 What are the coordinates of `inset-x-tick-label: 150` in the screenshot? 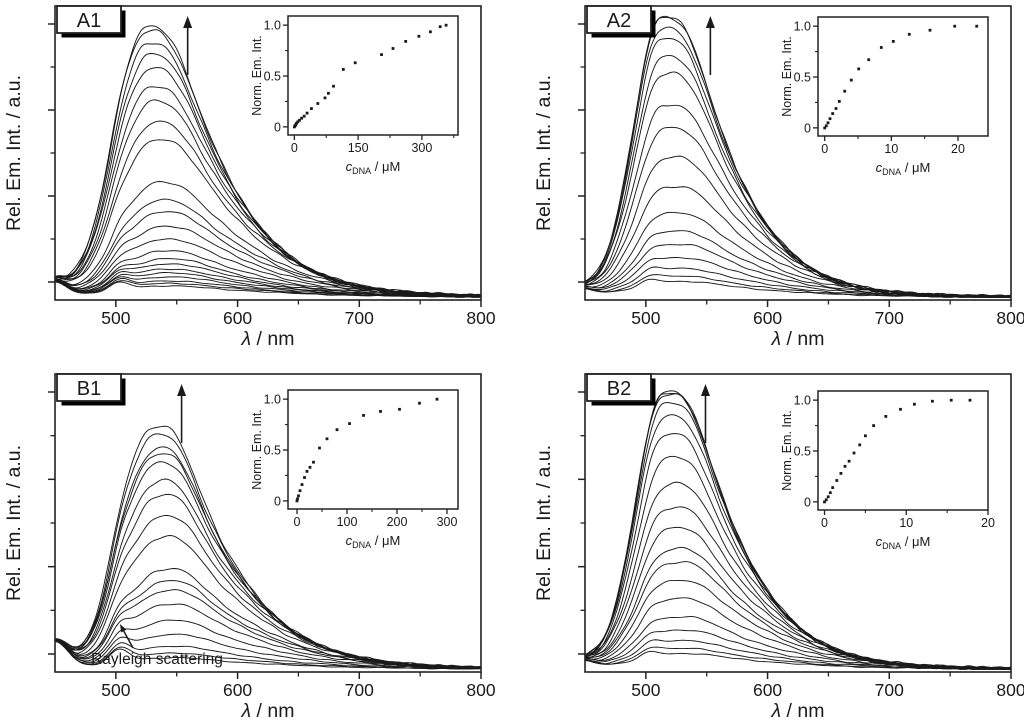 It's located at (358, 148).